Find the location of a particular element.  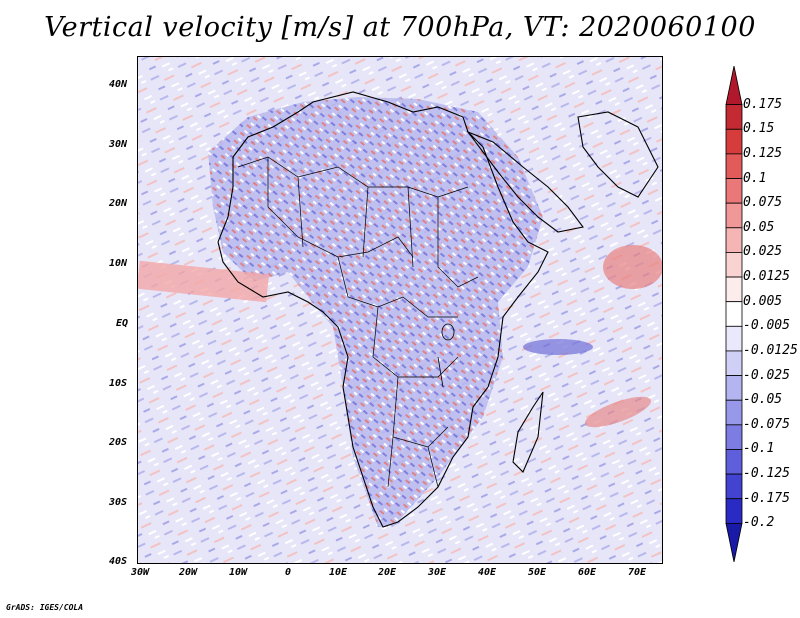

colorbar-label: 0.1 is located at coordinates (755, 178).